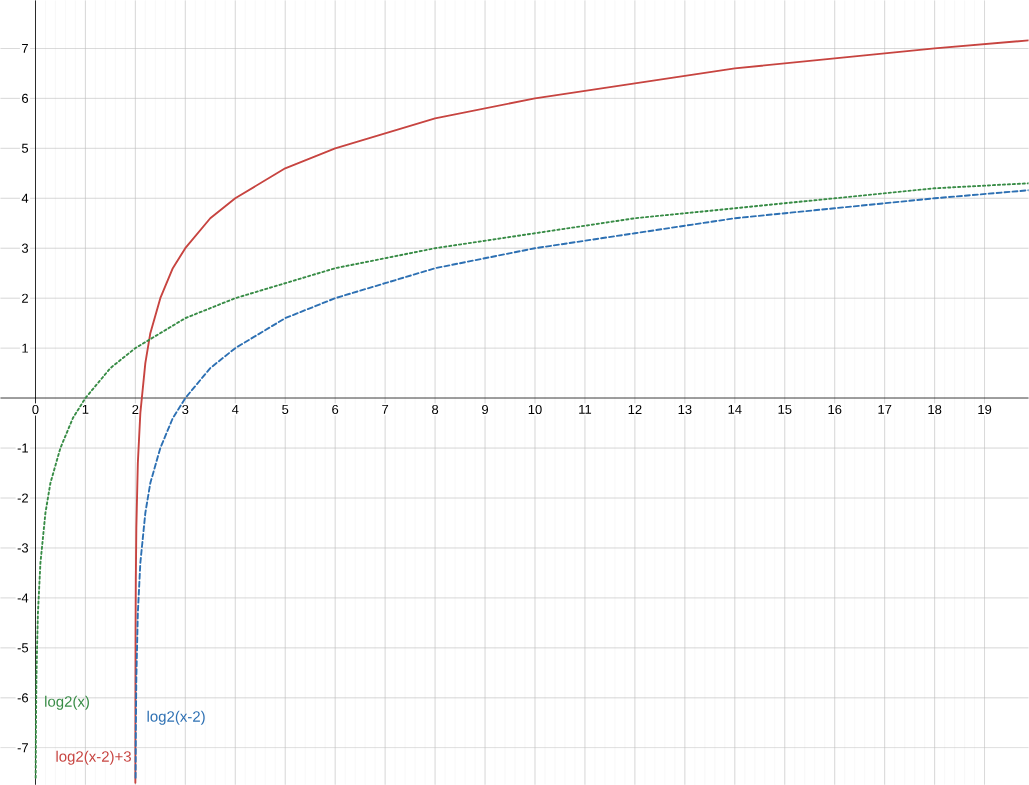 The height and width of the screenshot is (785, 1029). Describe the element at coordinates (385, 409) in the screenshot. I see `x-tick-label: 7` at that location.